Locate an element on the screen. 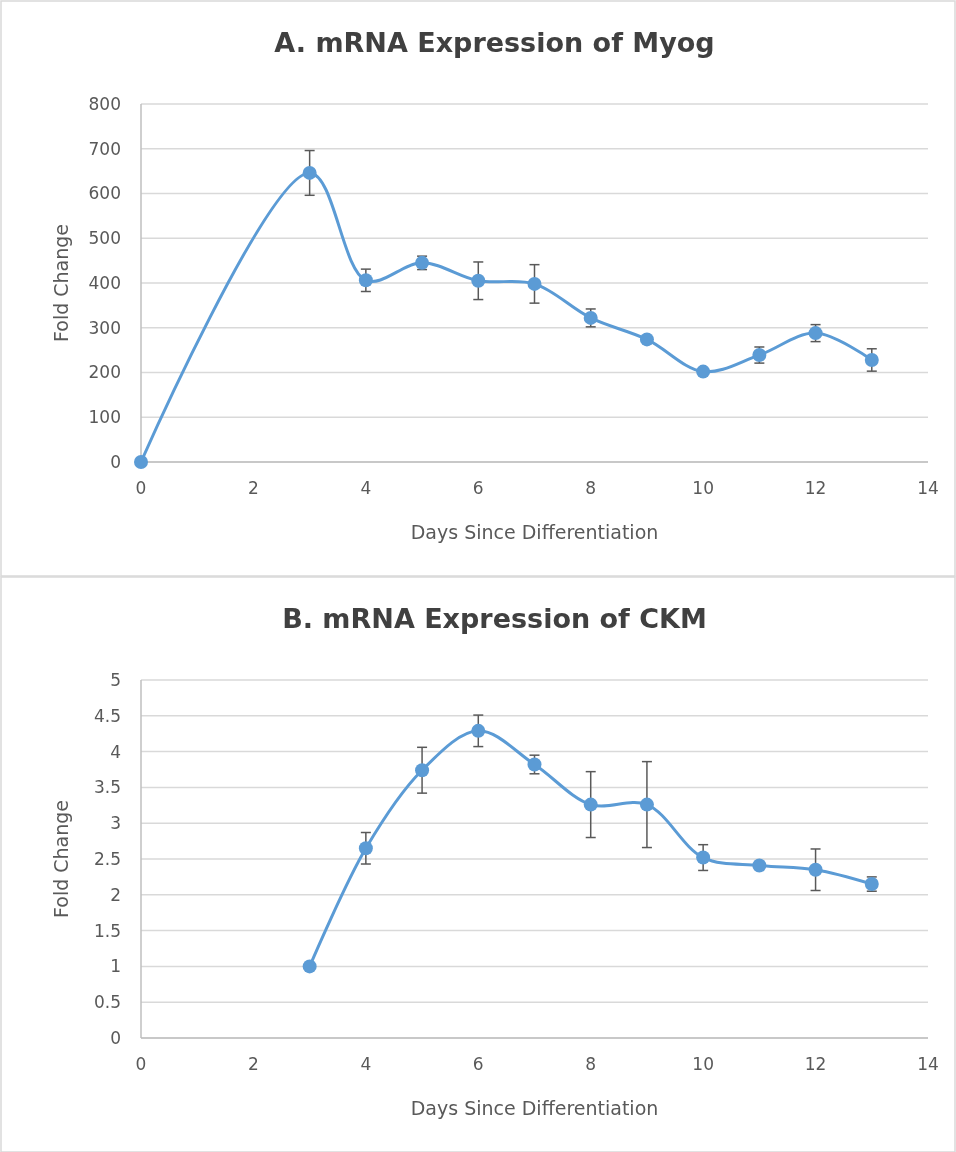 Image resolution: width=956 pixels, height=1152 pixels. y-tick-label: 4.5 is located at coordinates (107, 715).